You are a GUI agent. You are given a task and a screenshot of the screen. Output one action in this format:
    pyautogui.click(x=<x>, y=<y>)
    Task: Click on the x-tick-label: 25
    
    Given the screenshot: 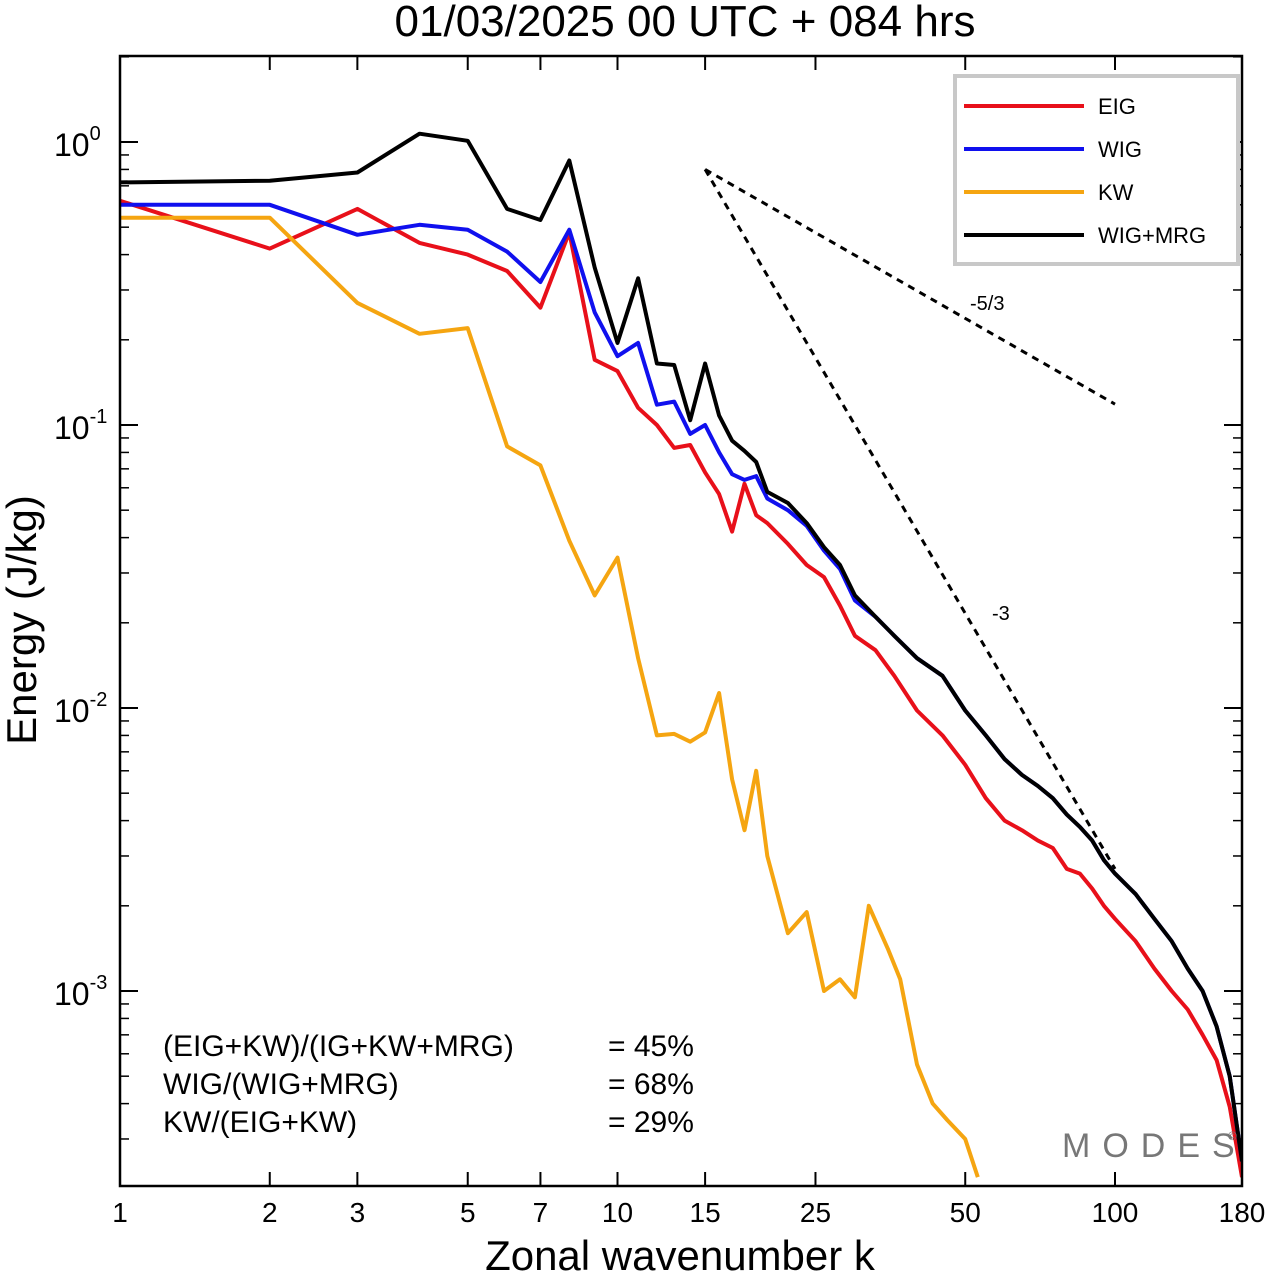 What is the action you would take?
    pyautogui.click(x=815, y=1212)
    